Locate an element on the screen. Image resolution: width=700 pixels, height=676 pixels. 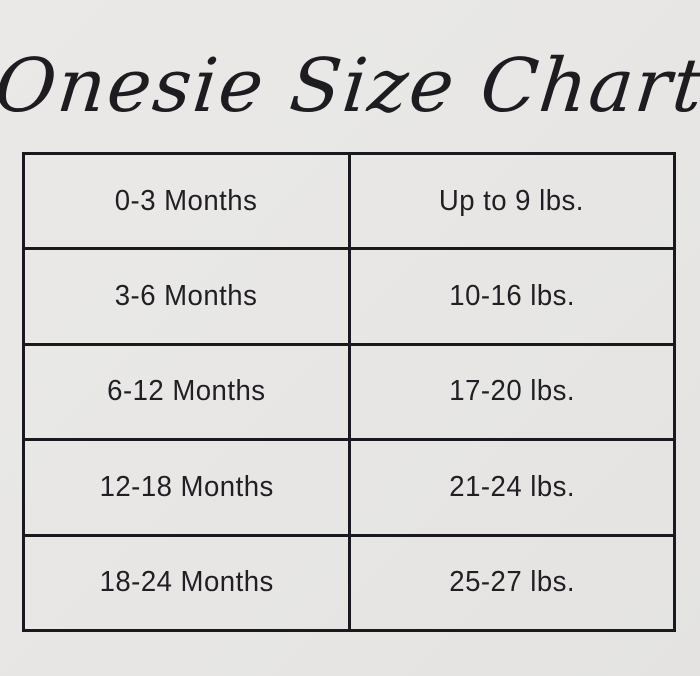
table-cell-weight: 17-20 lbs. is located at coordinates (511, 392).